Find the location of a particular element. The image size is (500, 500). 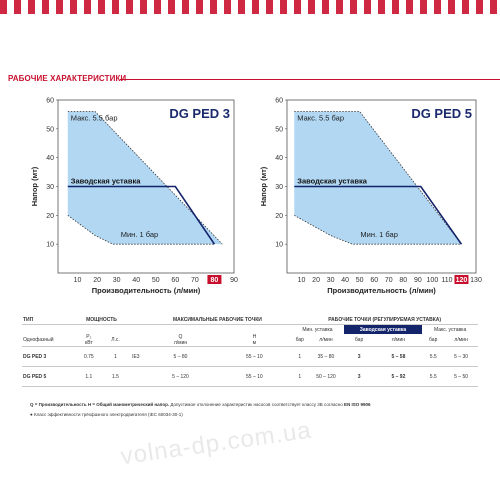

unit-min-bar: бар is located at coordinates (300, 340).